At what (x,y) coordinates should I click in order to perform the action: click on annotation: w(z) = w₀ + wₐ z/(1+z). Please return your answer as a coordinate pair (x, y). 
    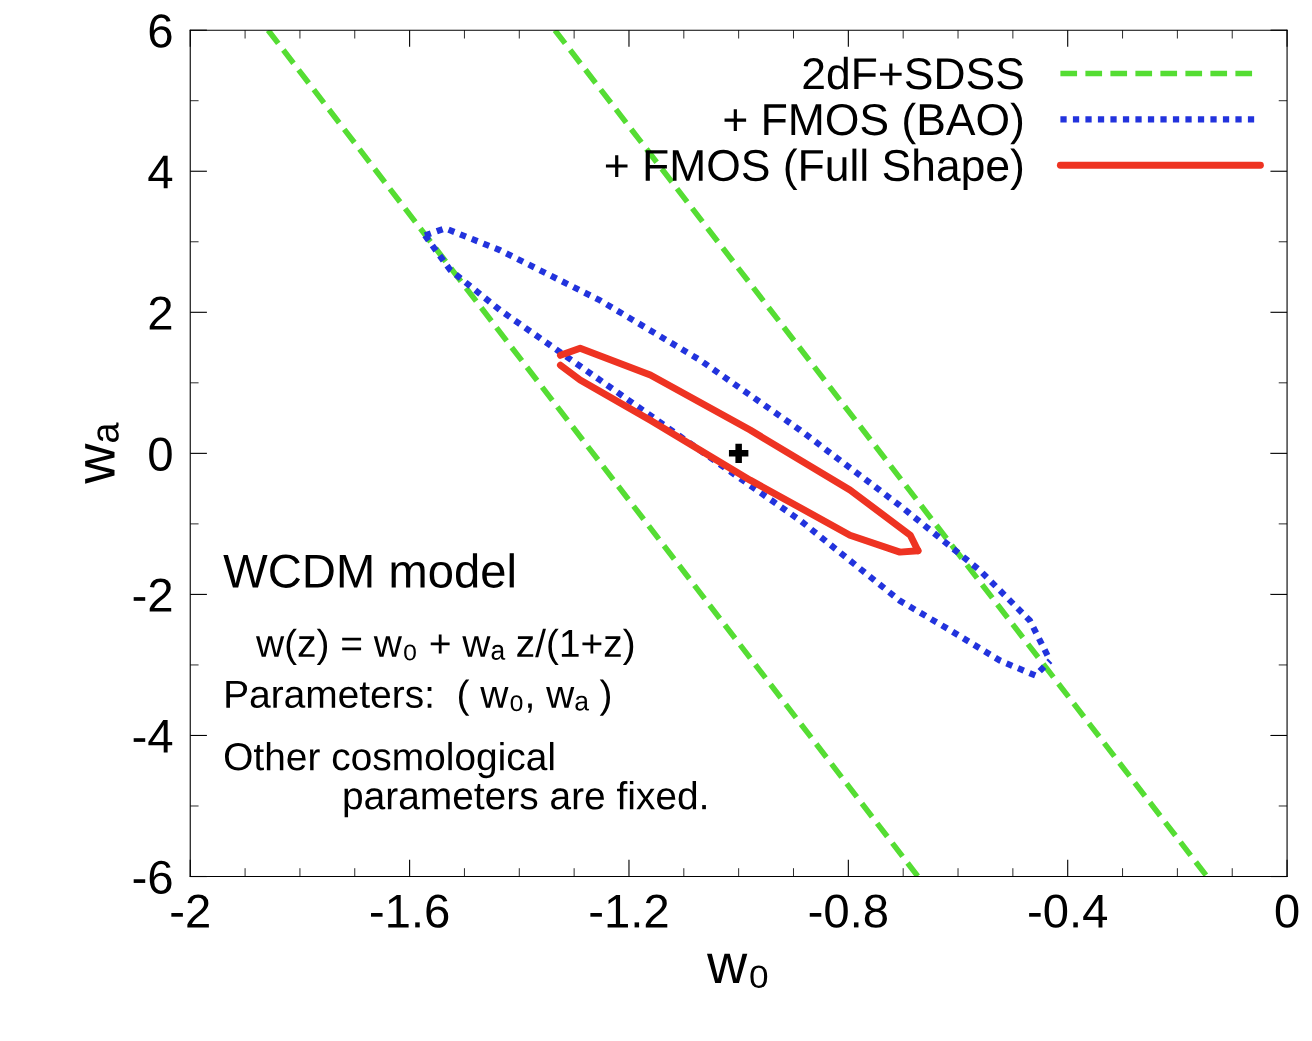
    Looking at the image, I should click on (445, 646).